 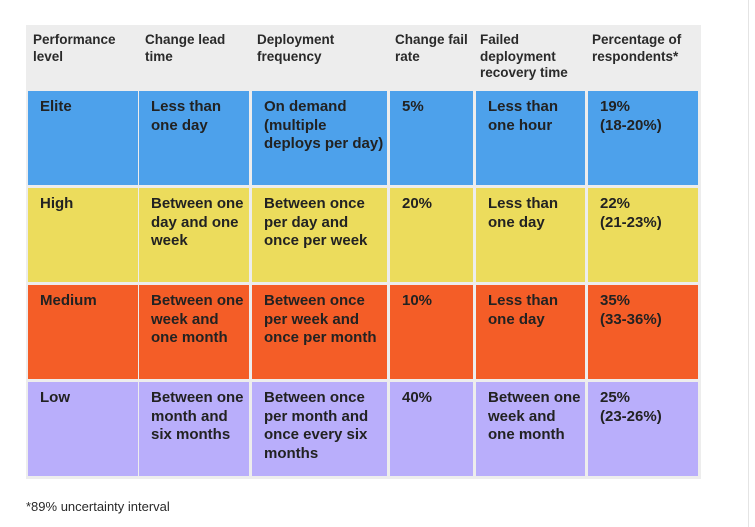 I want to click on cell-line: day and one, so click(x=200, y=223).